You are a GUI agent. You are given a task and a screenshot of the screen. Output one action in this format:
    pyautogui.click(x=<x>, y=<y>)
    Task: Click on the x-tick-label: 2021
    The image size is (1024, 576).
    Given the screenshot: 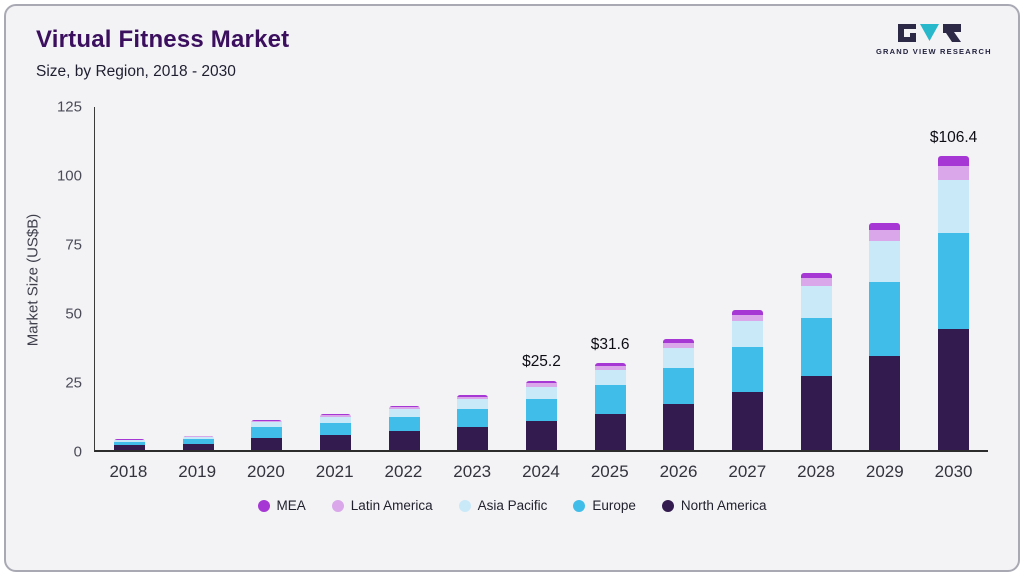 What is the action you would take?
    pyautogui.click(x=334, y=471)
    